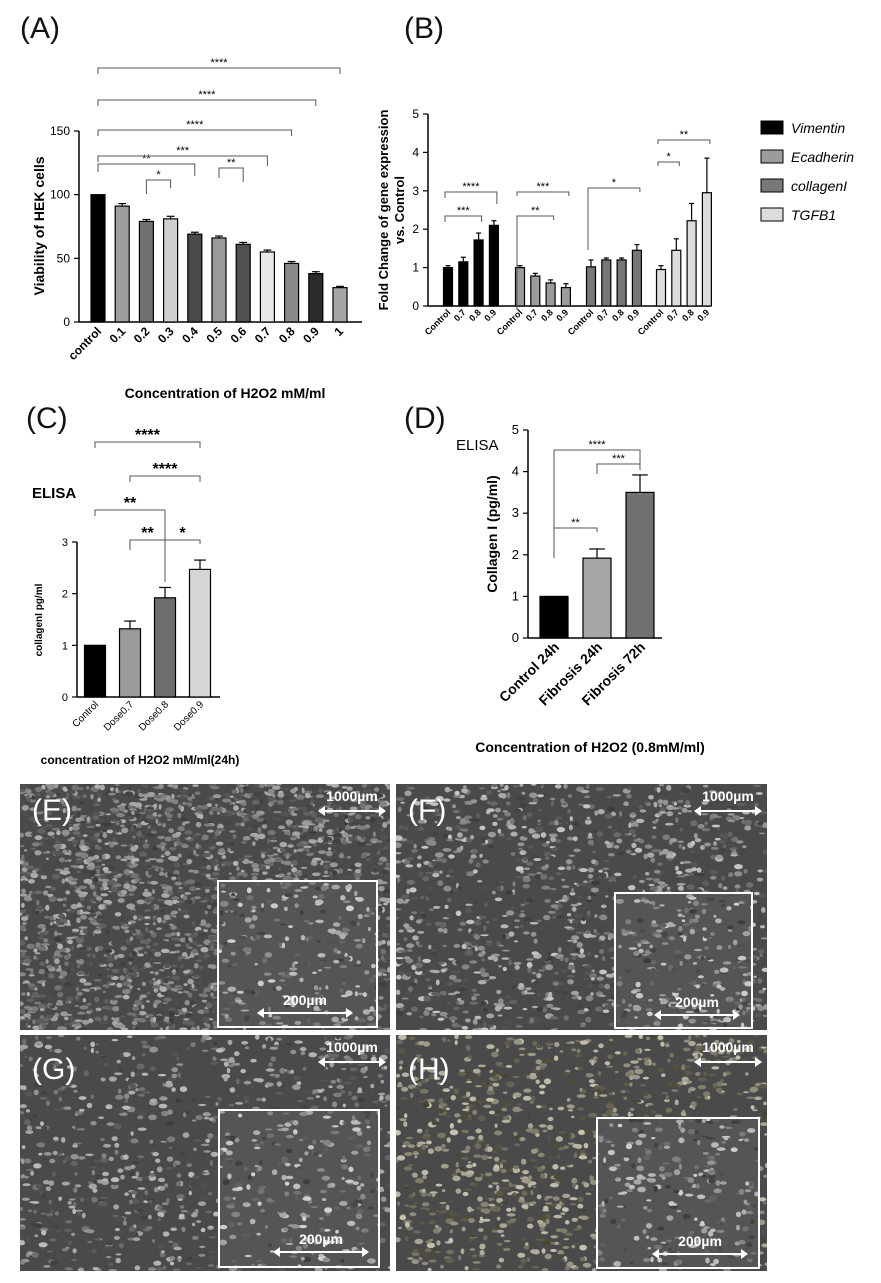  What do you see at coordinates (39, 619) in the screenshot?
I see `y-axis-label: collagenI pg/ml` at bounding box center [39, 619].